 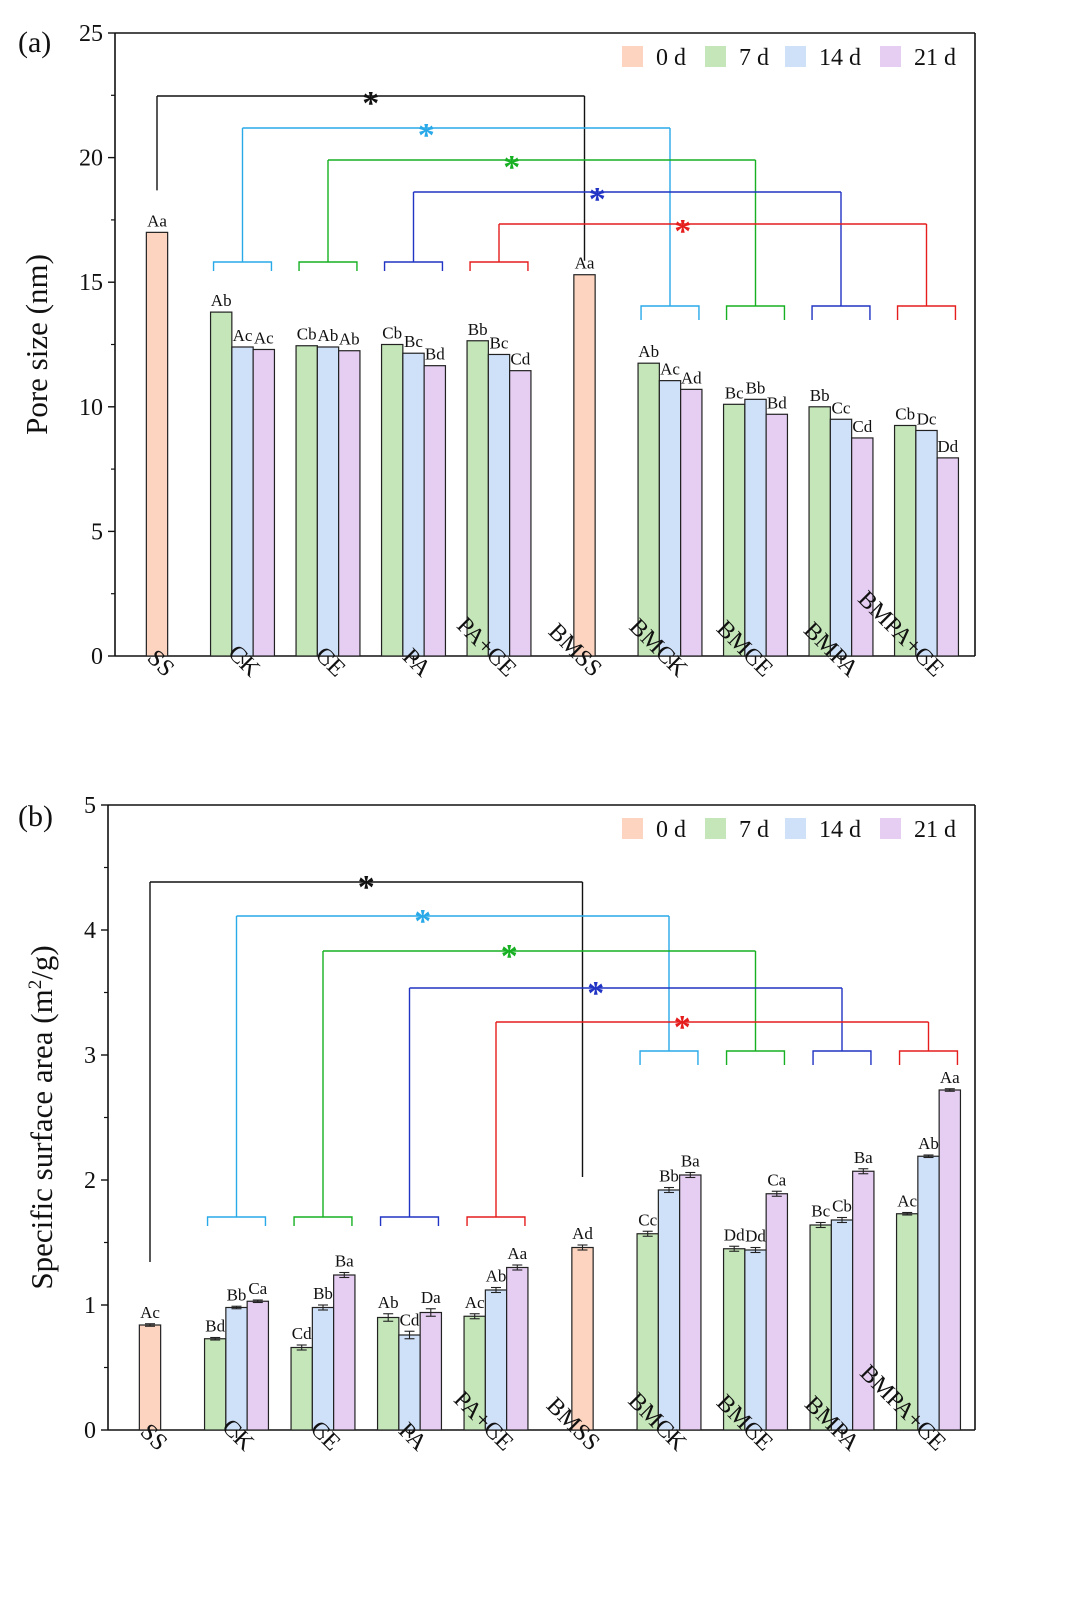 What do you see at coordinates (90, 931) in the screenshot?
I see `y-tick-label: 4` at bounding box center [90, 931].